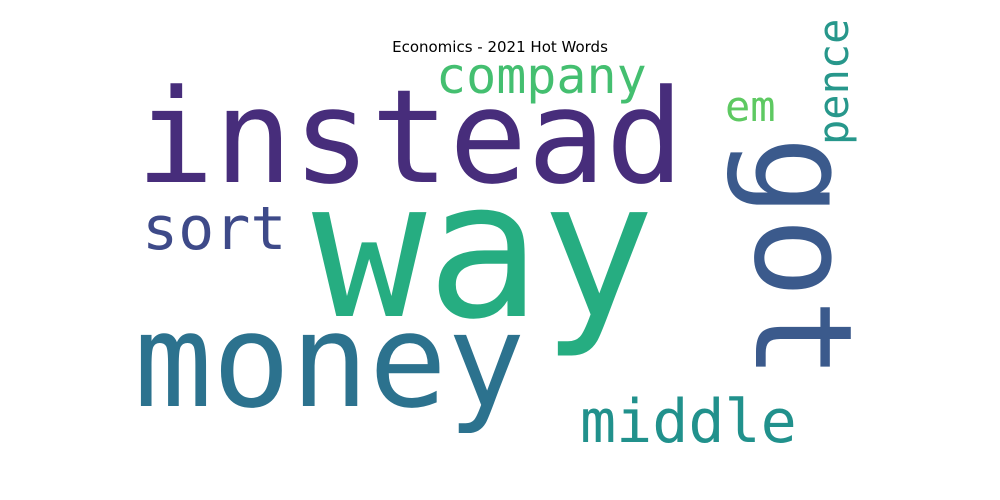 The width and height of the screenshot is (1000, 500). What do you see at coordinates (688, 422) in the screenshot?
I see `word-middle: middle` at bounding box center [688, 422].